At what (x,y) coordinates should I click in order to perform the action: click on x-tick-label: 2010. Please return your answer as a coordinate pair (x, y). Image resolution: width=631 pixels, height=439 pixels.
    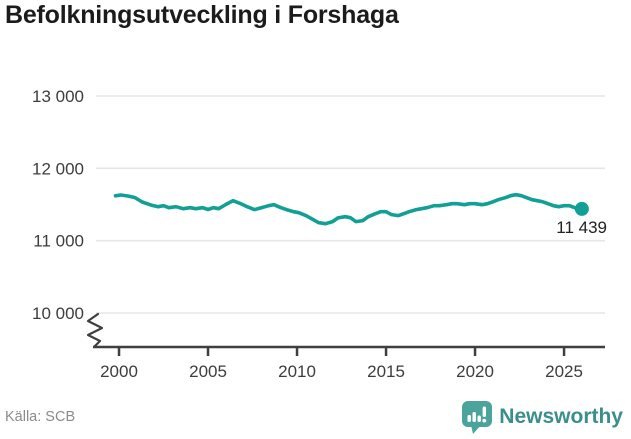
    Looking at the image, I should click on (297, 371).